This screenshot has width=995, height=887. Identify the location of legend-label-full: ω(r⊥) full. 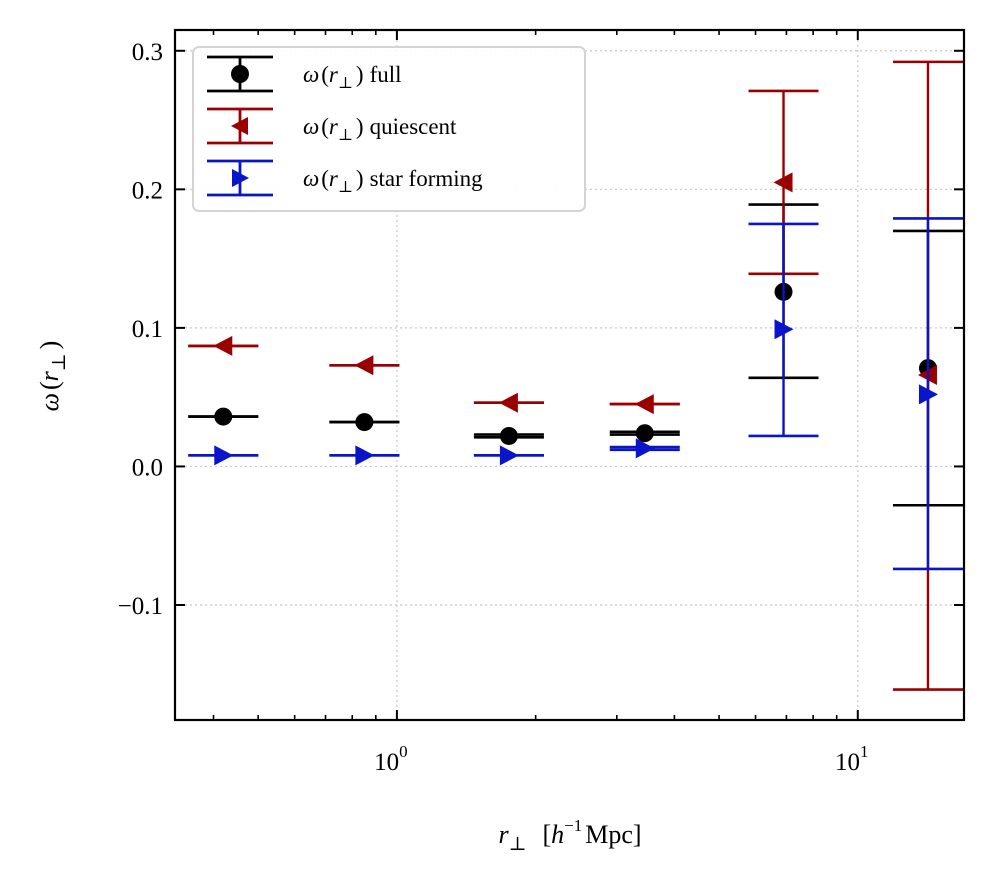
(352, 77).